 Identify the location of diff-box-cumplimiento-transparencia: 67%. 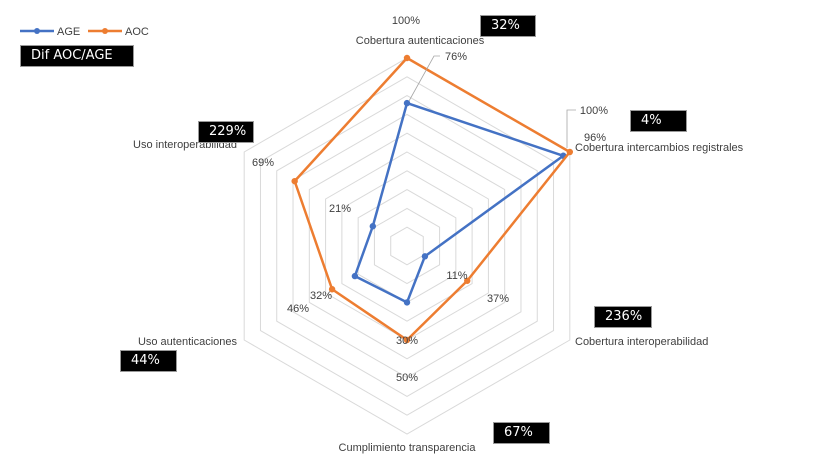
(521, 433).